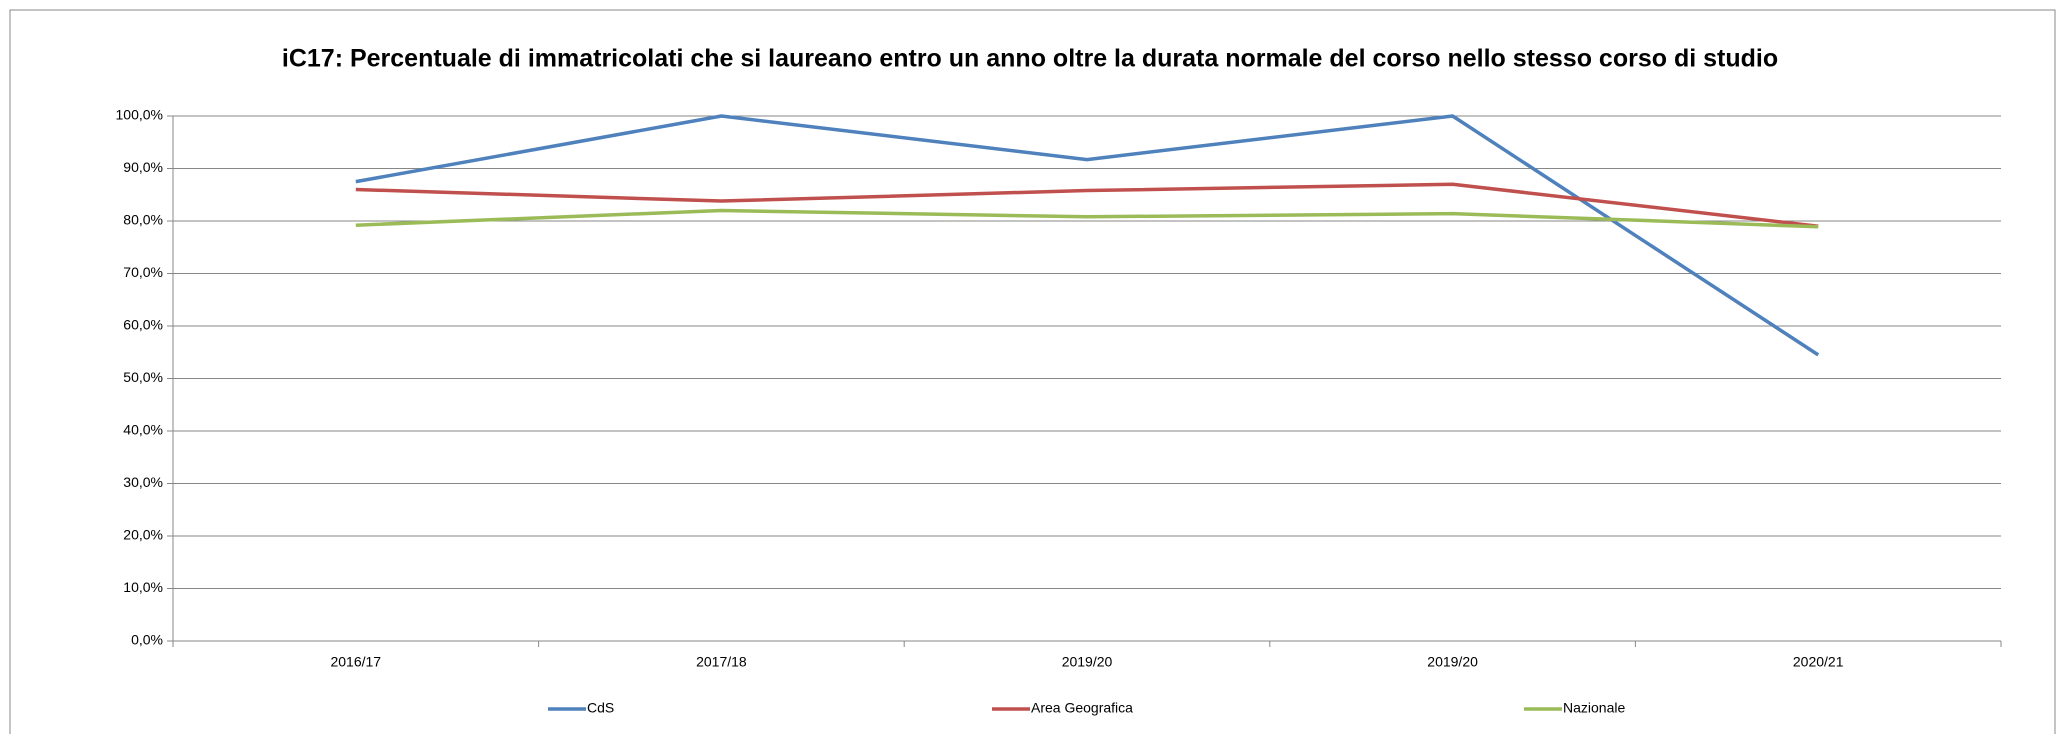 This screenshot has height=734, width=2060. What do you see at coordinates (143, 430) in the screenshot?
I see `y-tick-label: 40,0%` at bounding box center [143, 430].